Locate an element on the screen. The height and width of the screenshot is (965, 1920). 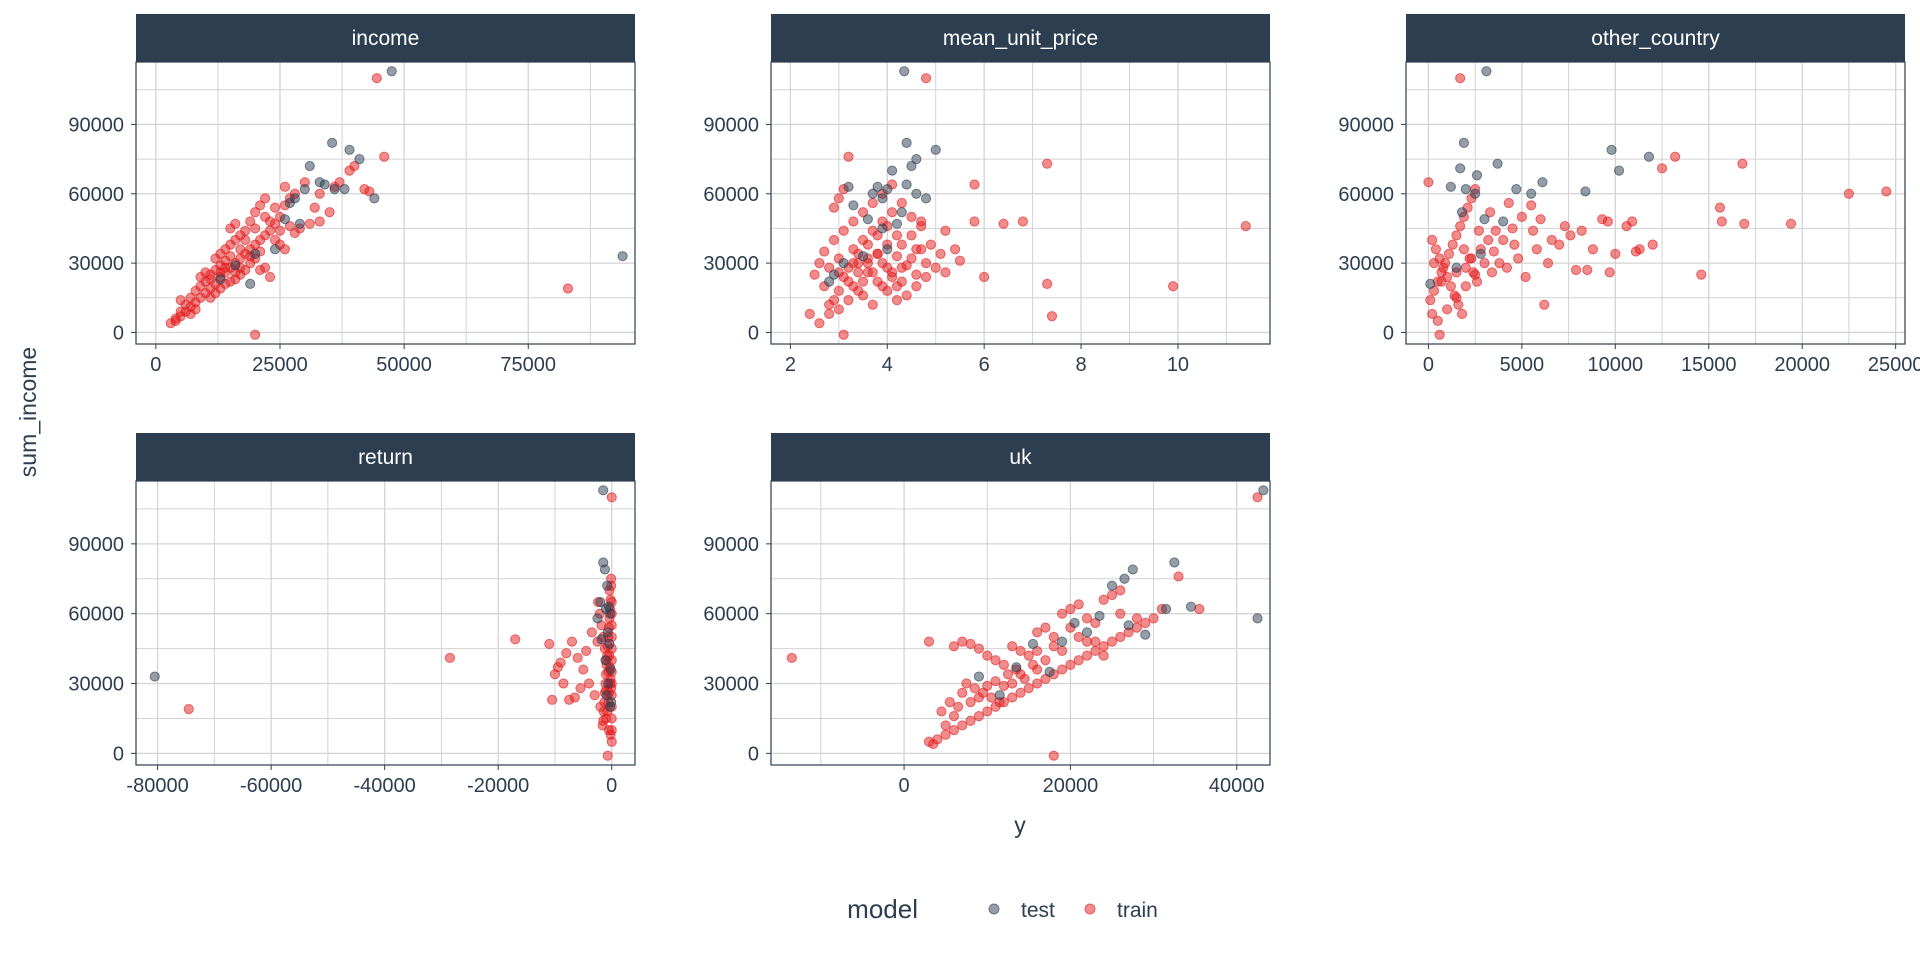
legend-key-test is located at coordinates (994, 909).